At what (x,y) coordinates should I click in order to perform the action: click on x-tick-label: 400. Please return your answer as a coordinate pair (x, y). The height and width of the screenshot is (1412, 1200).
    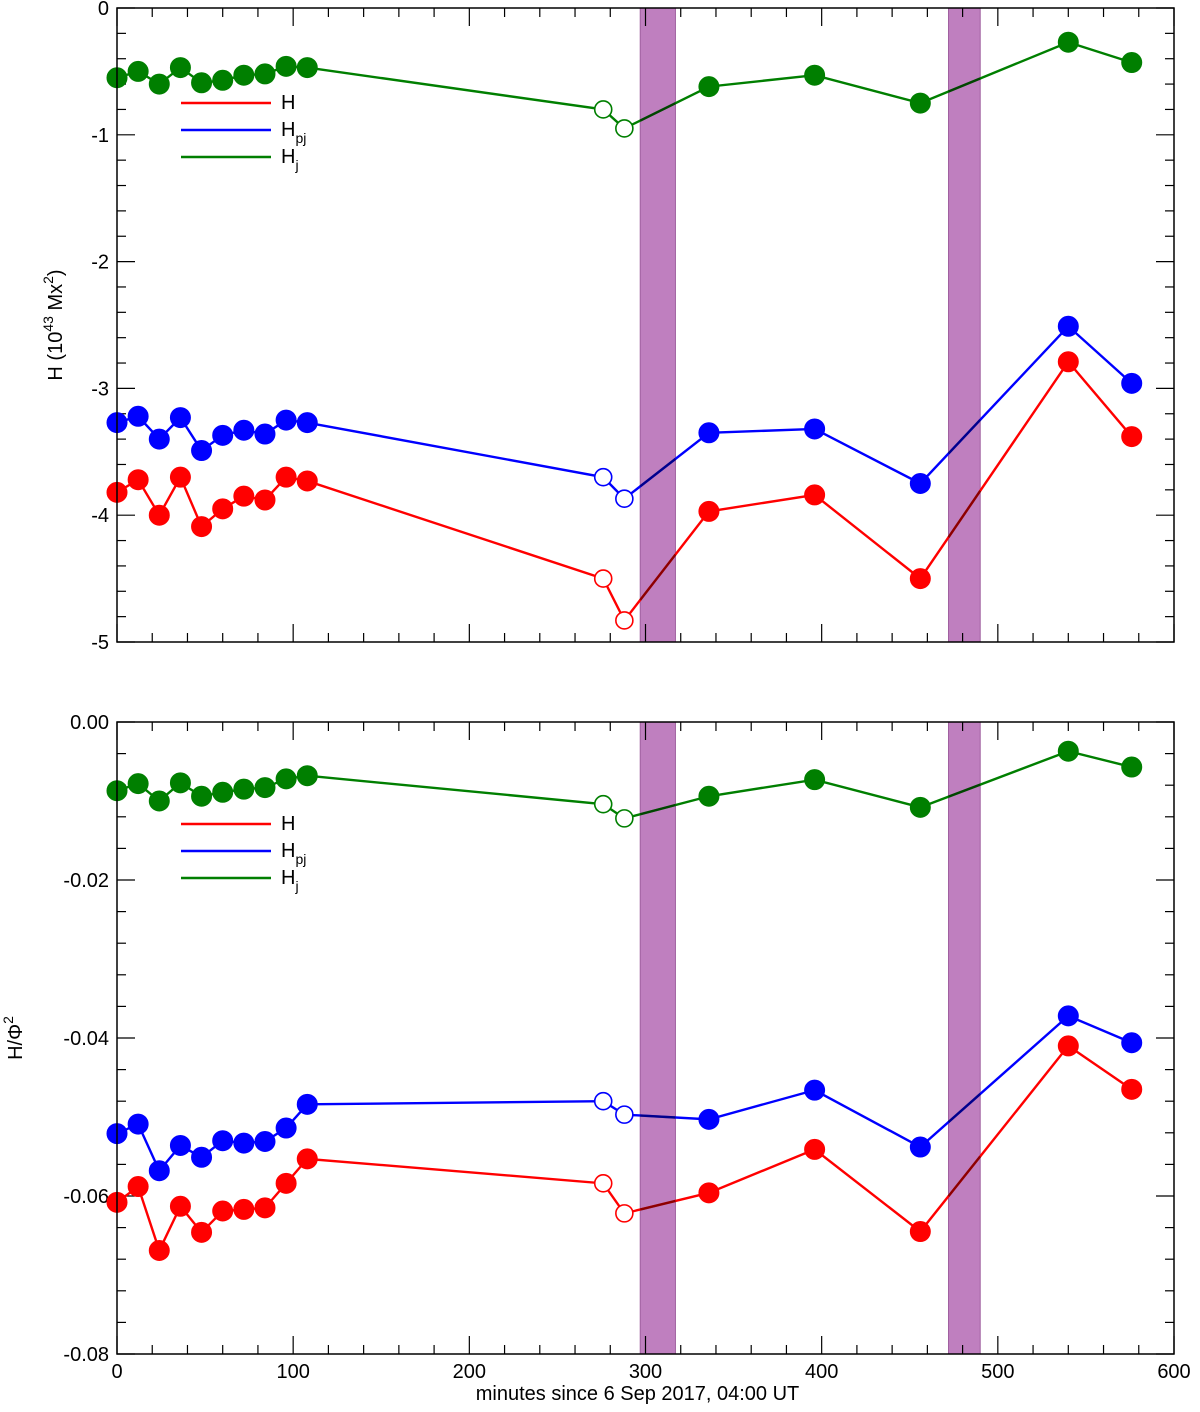
    Looking at the image, I should click on (821, 1372).